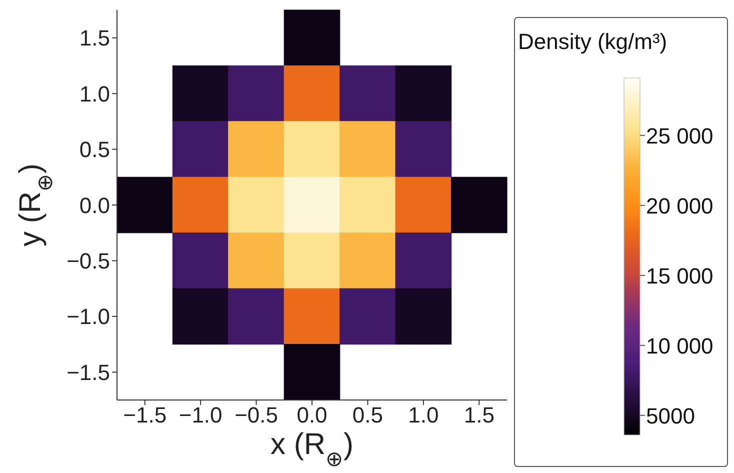  Describe the element at coordinates (256, 415) in the screenshot. I see `x-tick-label: −0.5` at that location.